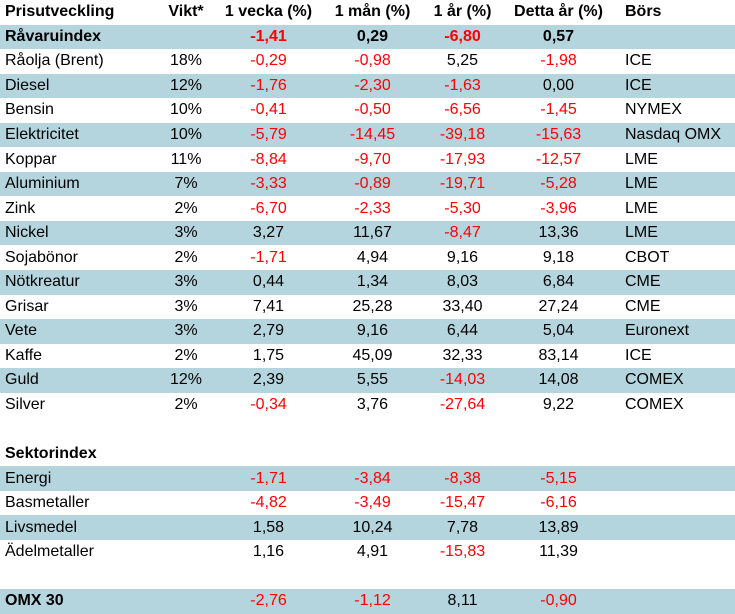 This screenshot has height=614, width=735. Describe the element at coordinates (462, 503) in the screenshot. I see `cell-1year-pct: -15,47` at that location.